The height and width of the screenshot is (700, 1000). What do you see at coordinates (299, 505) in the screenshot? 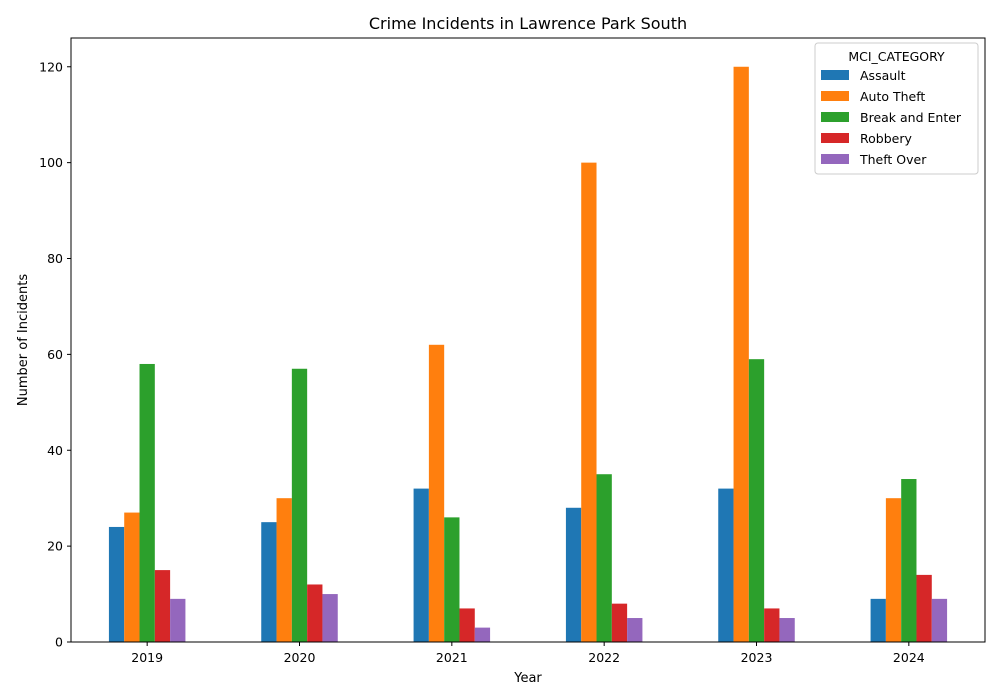
I see `bar-break-and-enter-2020` at bounding box center [299, 505].